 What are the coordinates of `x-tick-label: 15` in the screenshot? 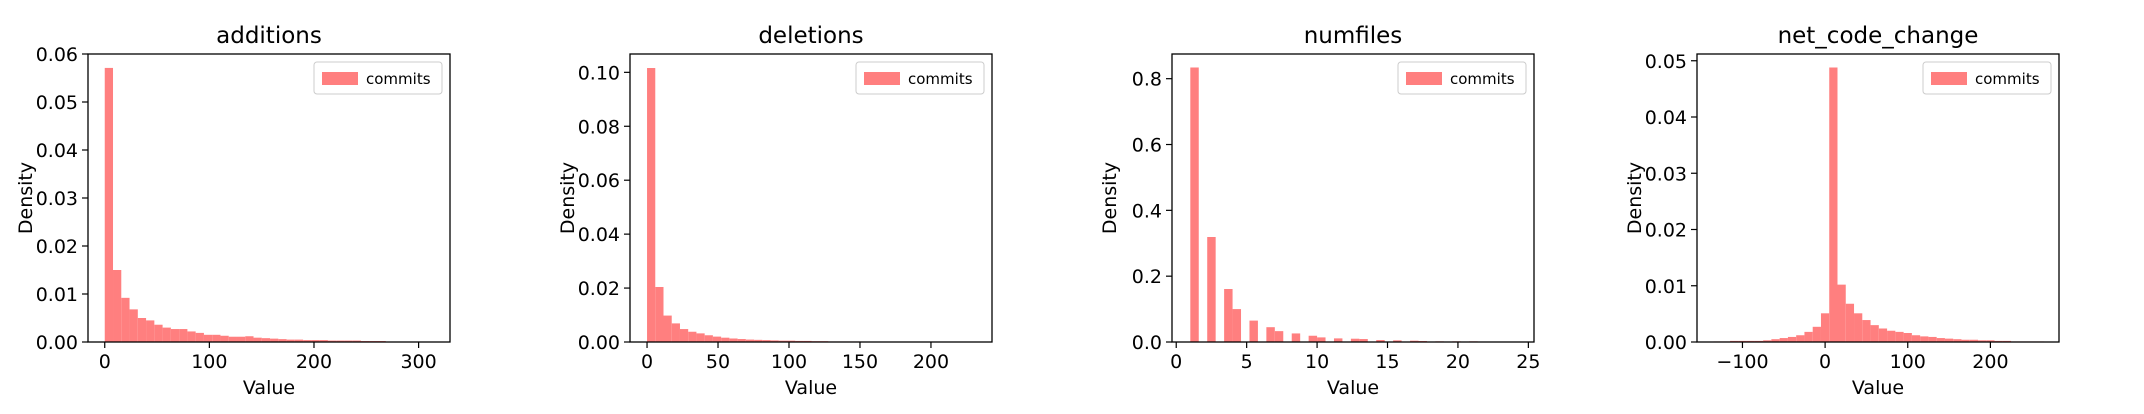 It's located at (1387, 362).